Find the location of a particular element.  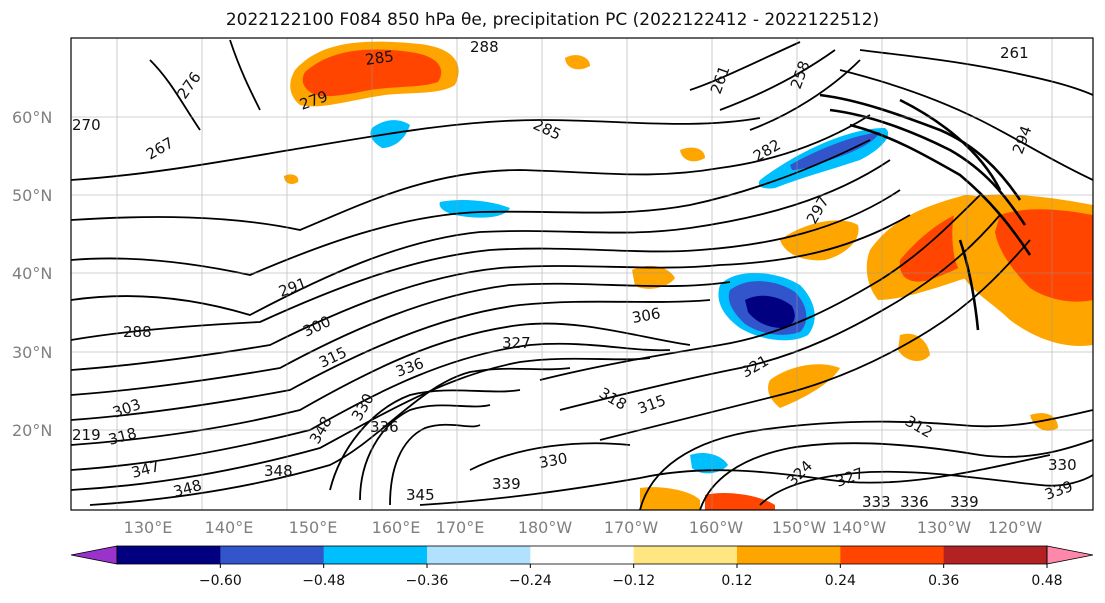

latitude-labels: 60°N 50°N 40°N 30°N 20°N is located at coordinates (32, 274).